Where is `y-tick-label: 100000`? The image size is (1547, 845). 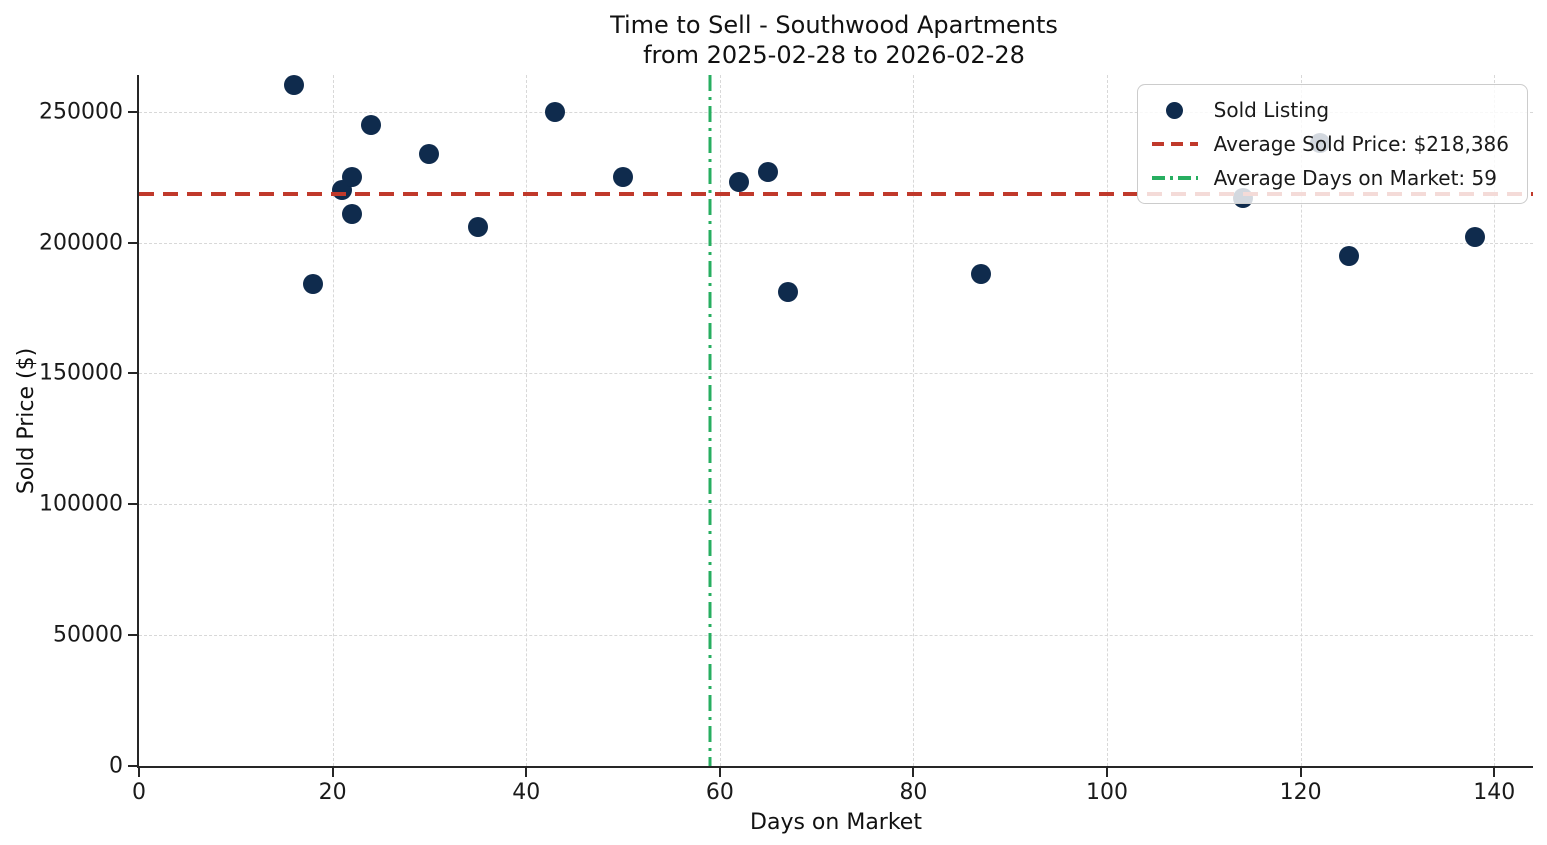 y-tick-label: 100000 is located at coordinates (81, 504).